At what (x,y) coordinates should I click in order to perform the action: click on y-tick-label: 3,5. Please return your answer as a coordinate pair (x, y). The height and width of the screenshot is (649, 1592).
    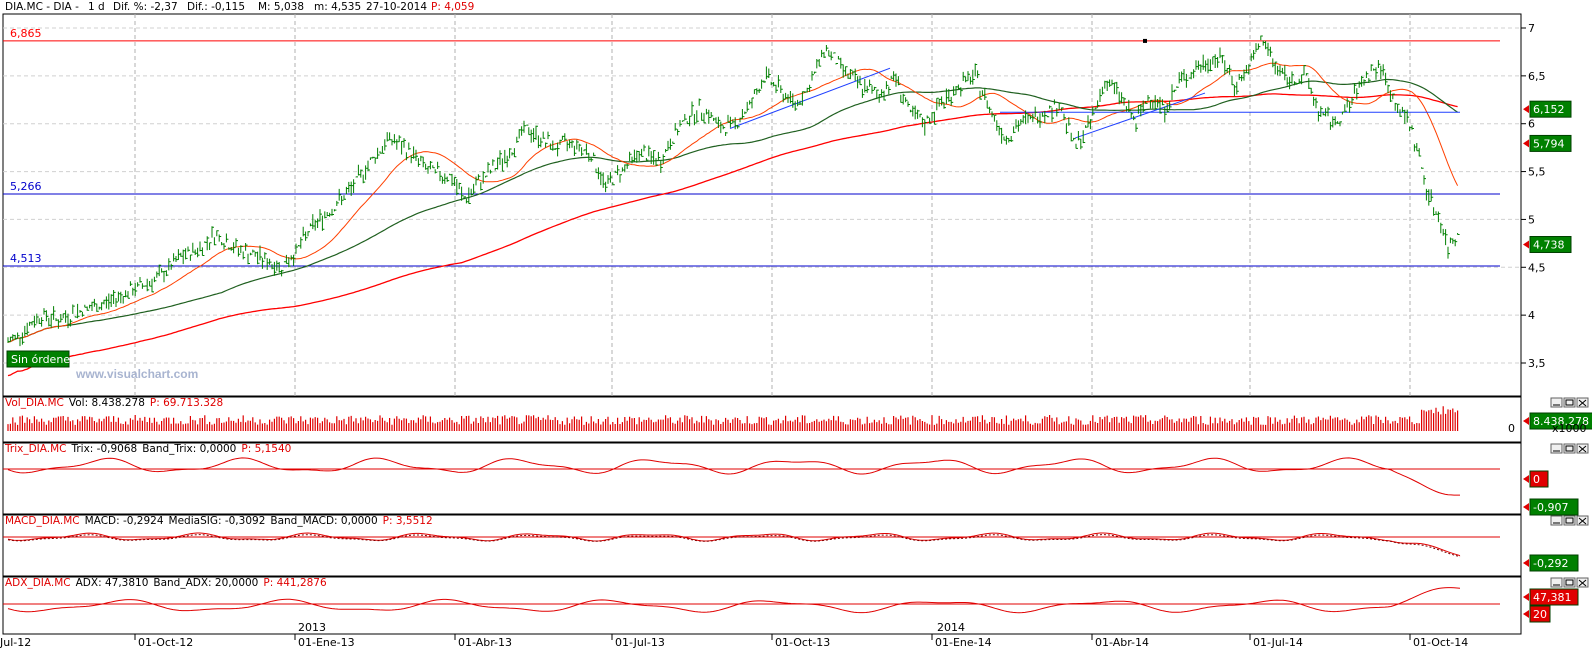
    Looking at the image, I should click on (1537, 363).